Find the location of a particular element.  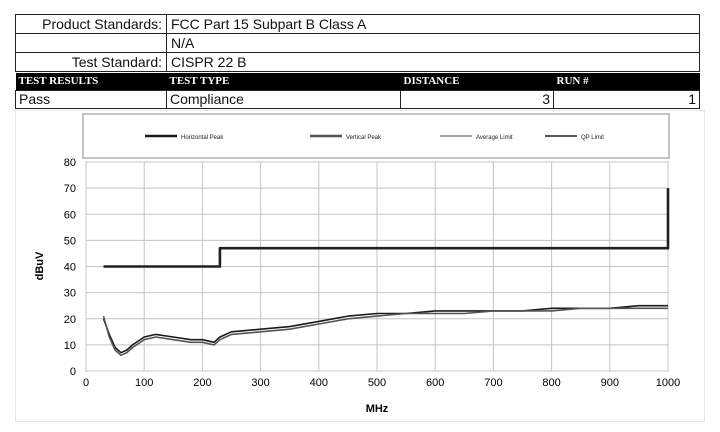

y-tick-label: 30 is located at coordinates (70, 294).